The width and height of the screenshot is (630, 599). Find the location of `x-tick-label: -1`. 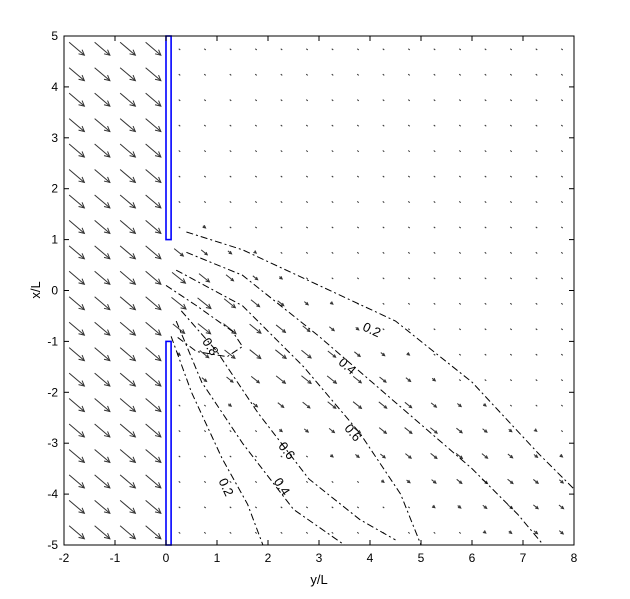

x-tick-label: -1 is located at coordinates (115, 558).